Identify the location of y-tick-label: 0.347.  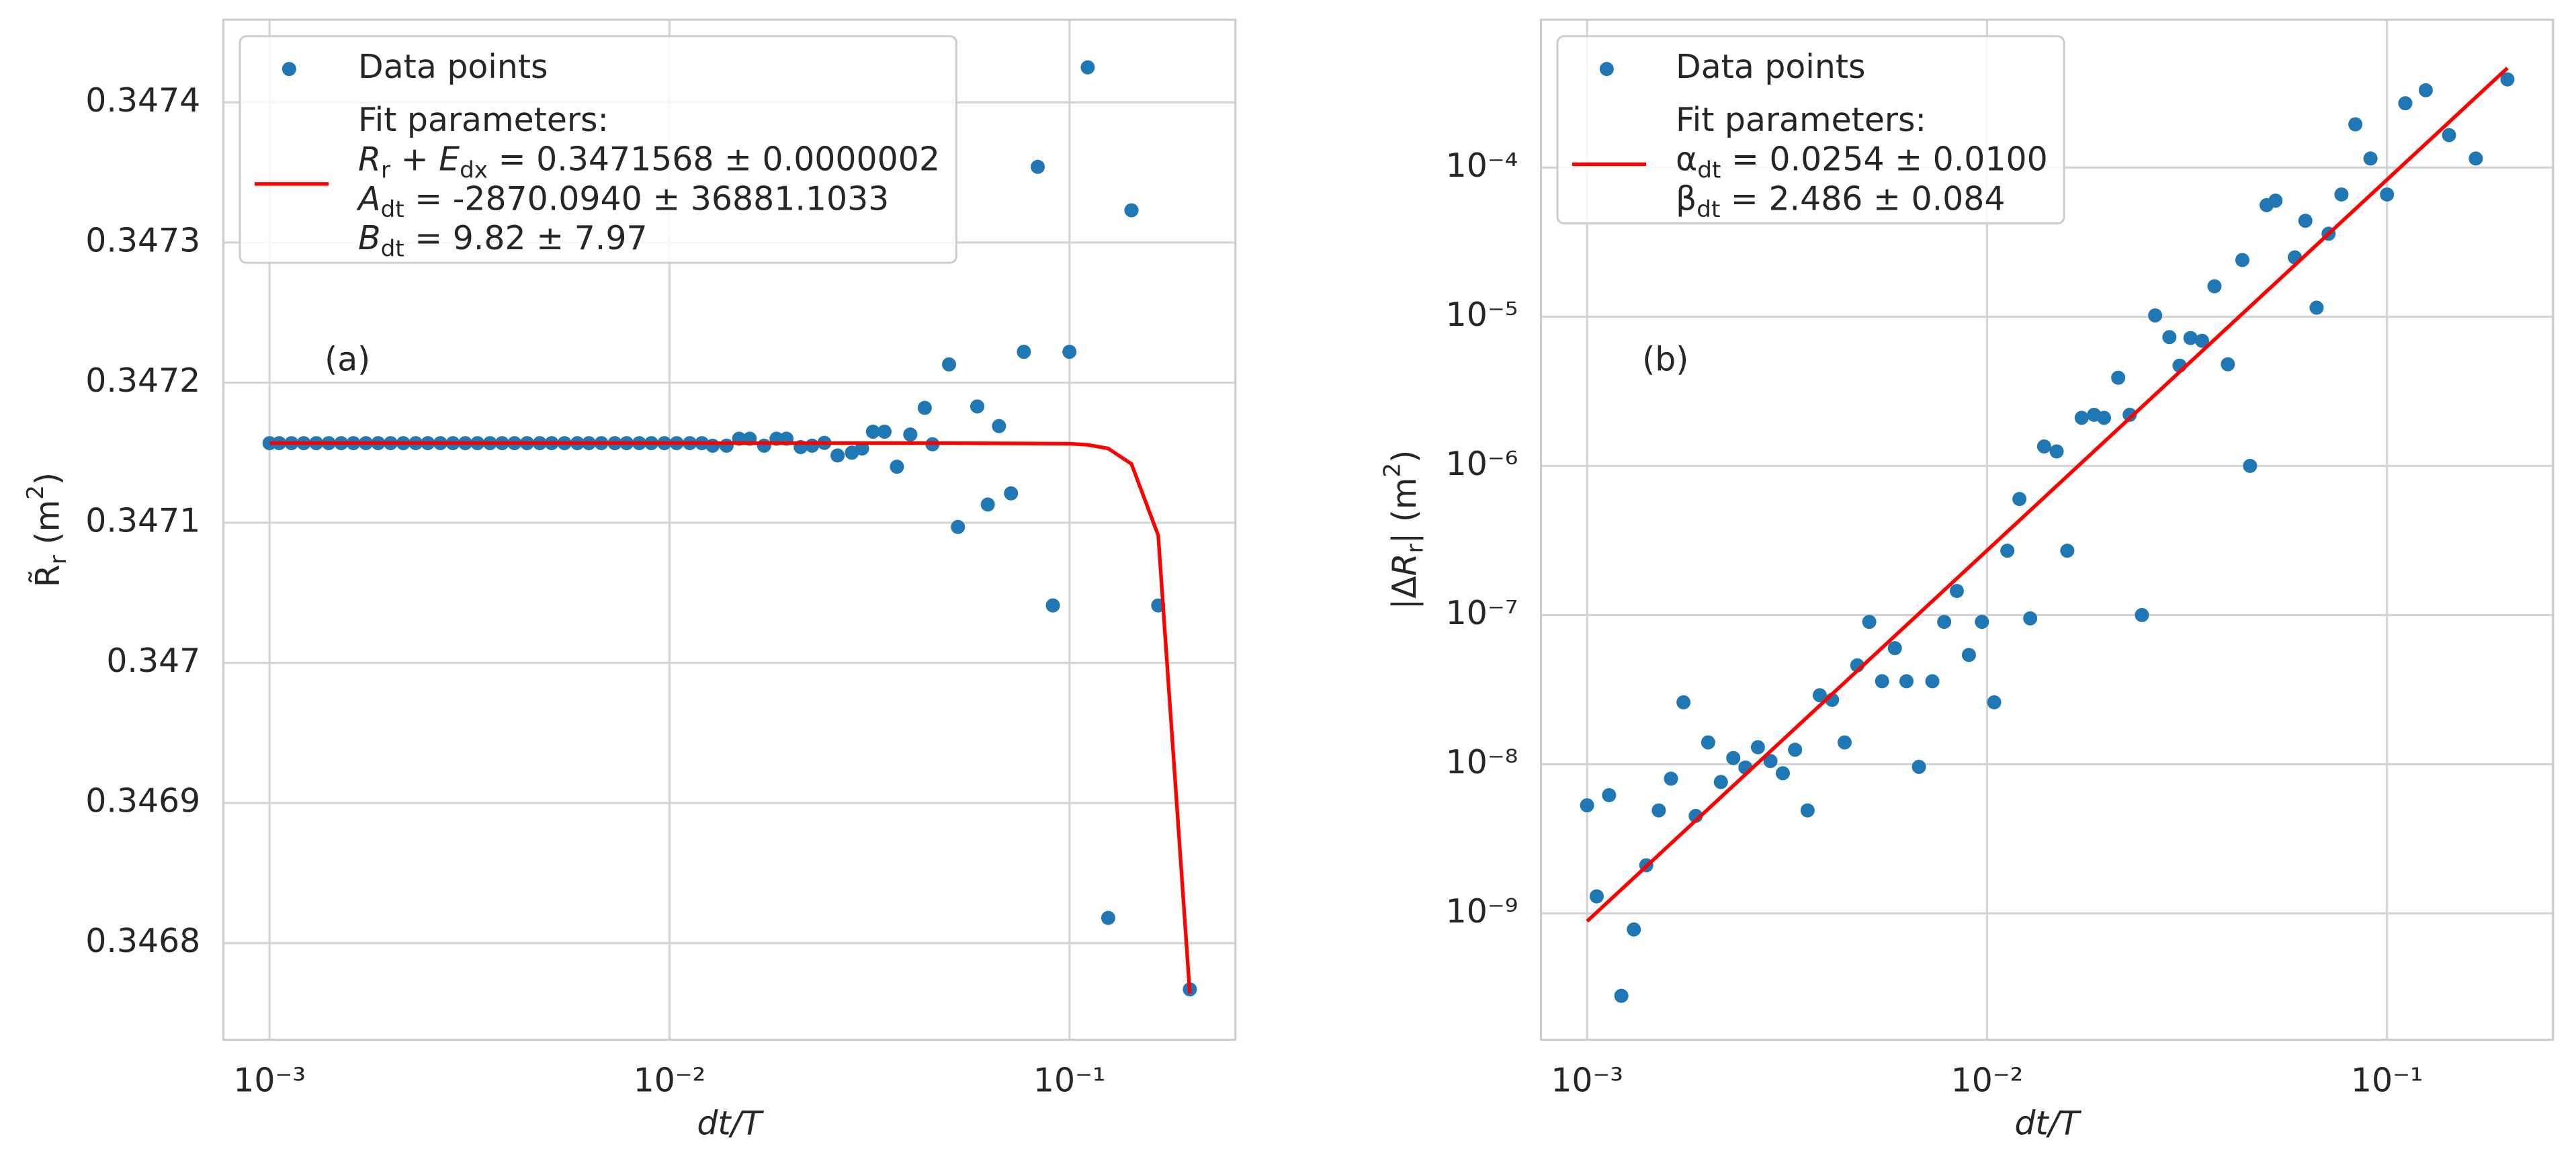
(153, 661).